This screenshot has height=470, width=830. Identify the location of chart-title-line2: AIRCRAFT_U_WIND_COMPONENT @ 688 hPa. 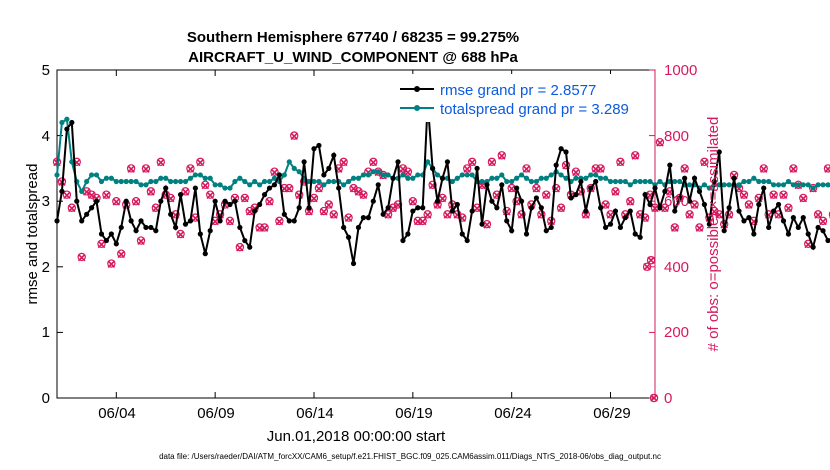
(353, 57).